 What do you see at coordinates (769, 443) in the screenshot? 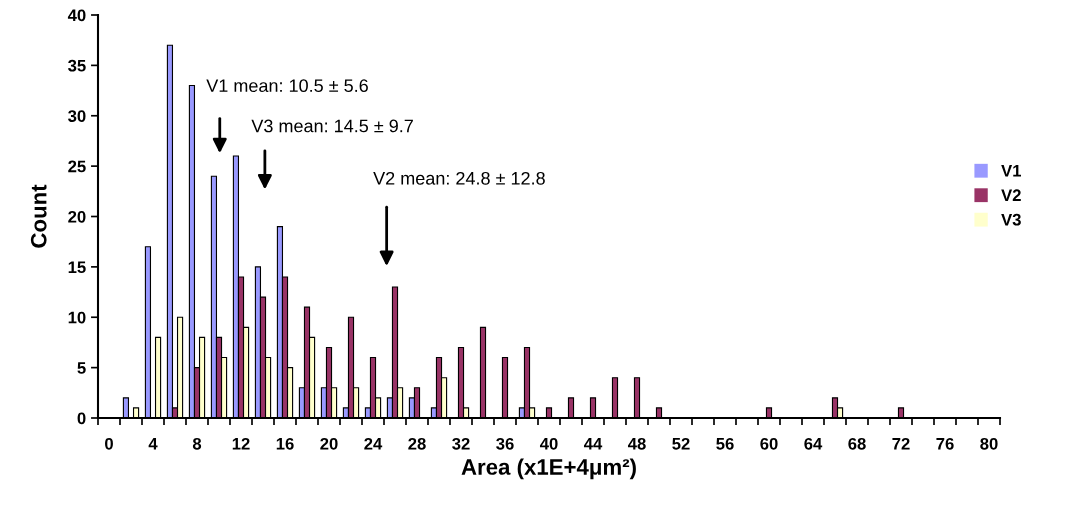
I see `x-tick-label: 60` at bounding box center [769, 443].